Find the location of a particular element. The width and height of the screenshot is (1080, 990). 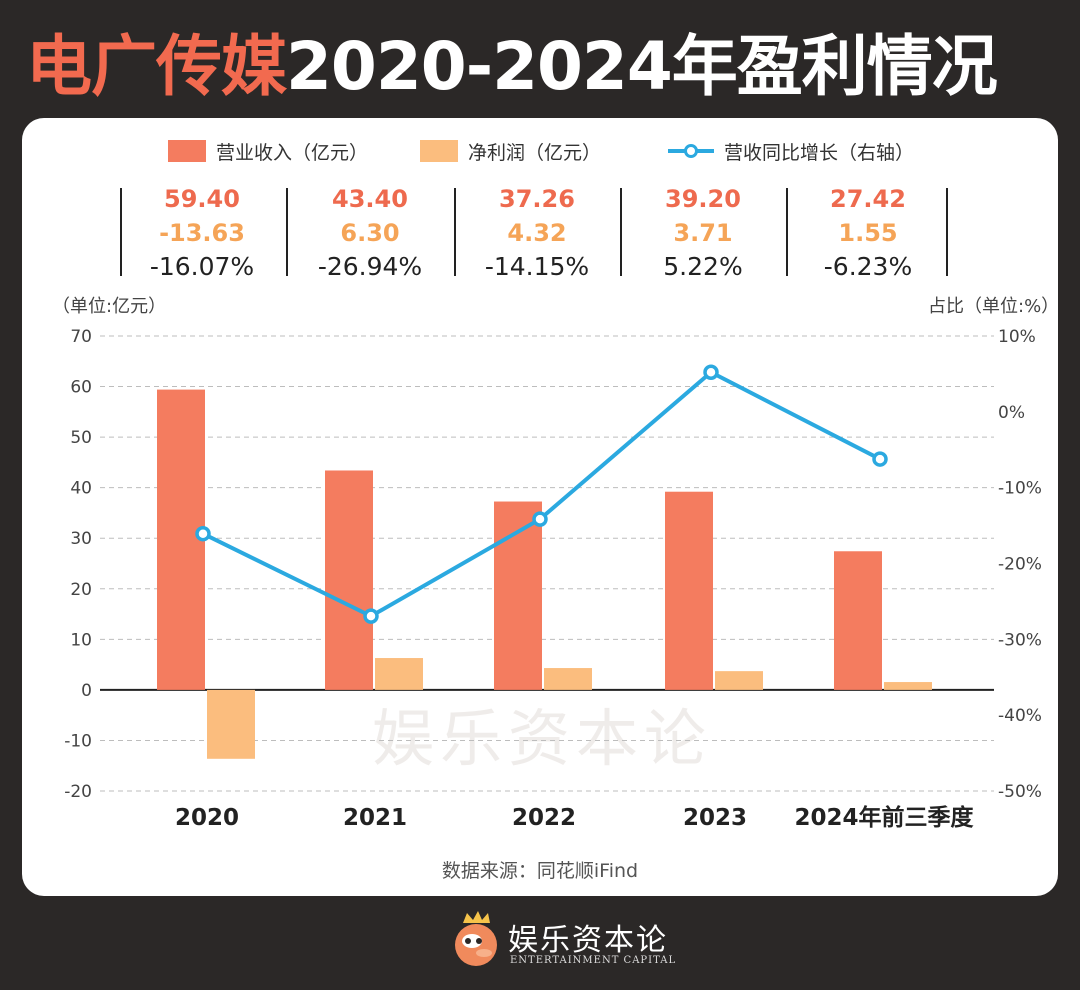

left-axis-unit: （单位:亿元） is located at coordinates (109, 306).